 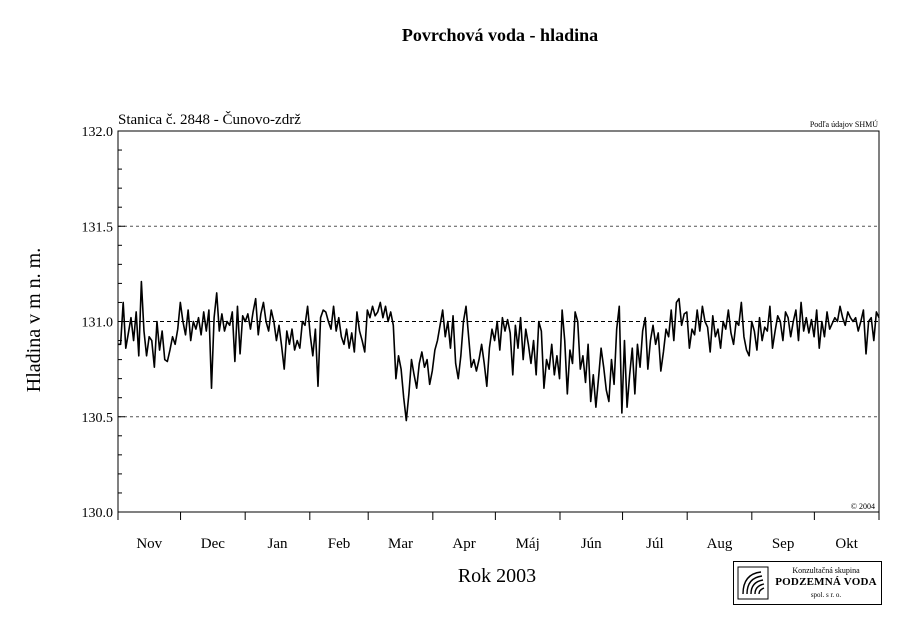 What do you see at coordinates (34, 320) in the screenshot?
I see `y-axis-label: Hladina v m n. m.` at bounding box center [34, 320].